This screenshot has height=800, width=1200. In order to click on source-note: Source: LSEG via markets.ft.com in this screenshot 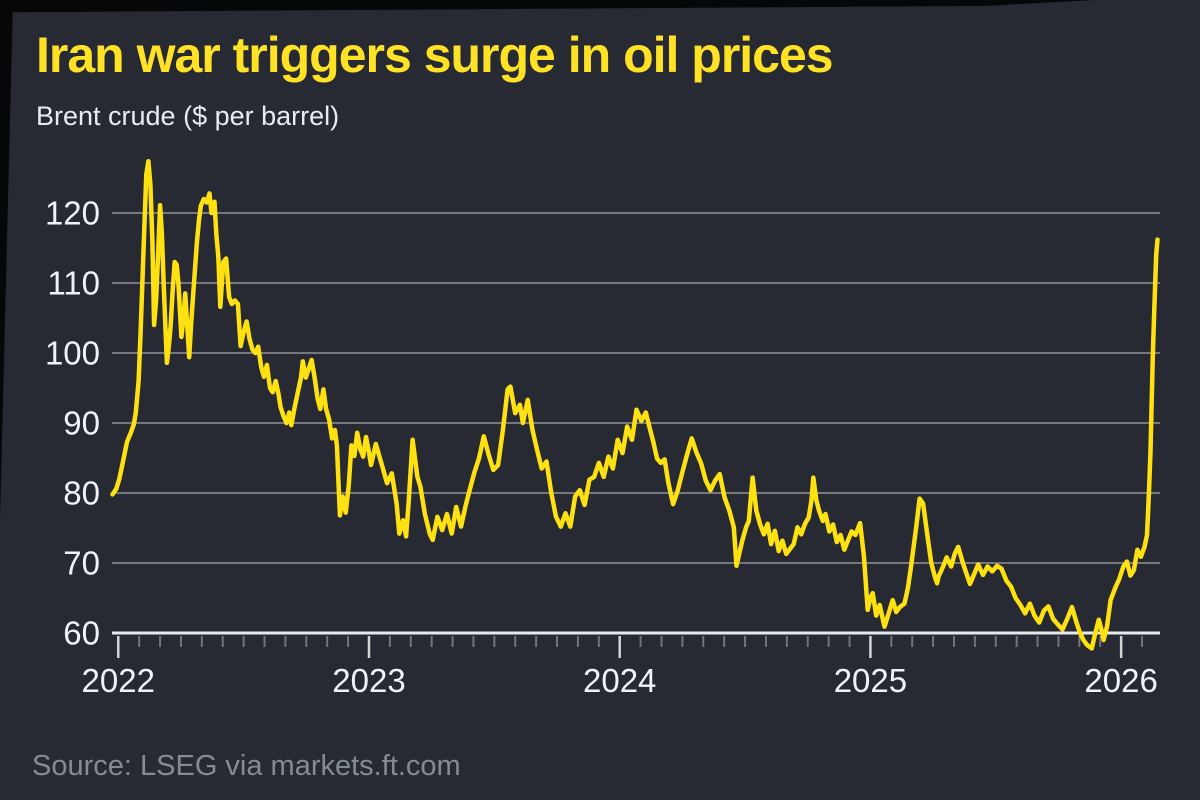, I will do `click(246, 766)`.